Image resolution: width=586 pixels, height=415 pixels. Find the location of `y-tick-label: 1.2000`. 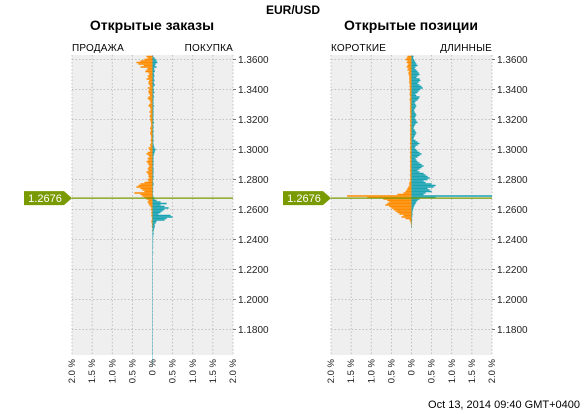

y-tick-label: 1.2000 is located at coordinates (253, 300).